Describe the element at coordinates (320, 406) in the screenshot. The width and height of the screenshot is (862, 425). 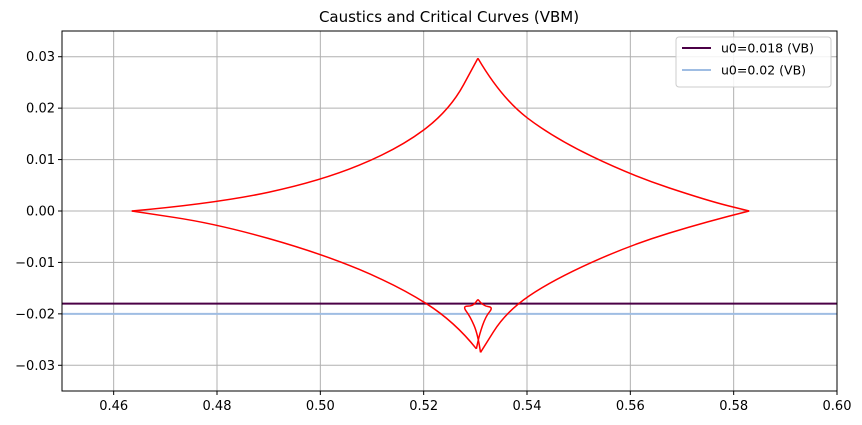
I see `x-tick-label: 0.50` at that location.